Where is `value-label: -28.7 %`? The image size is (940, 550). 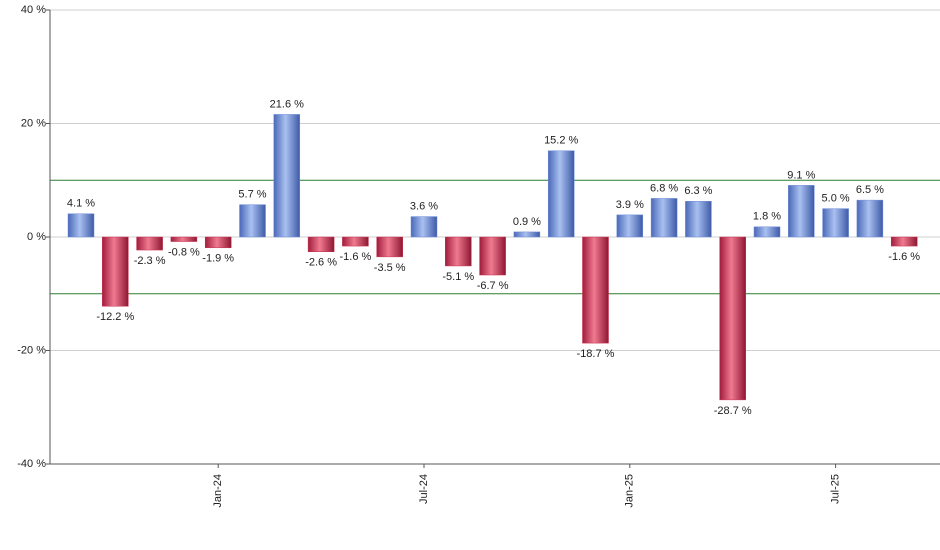 value-label: -28.7 % is located at coordinates (733, 411).